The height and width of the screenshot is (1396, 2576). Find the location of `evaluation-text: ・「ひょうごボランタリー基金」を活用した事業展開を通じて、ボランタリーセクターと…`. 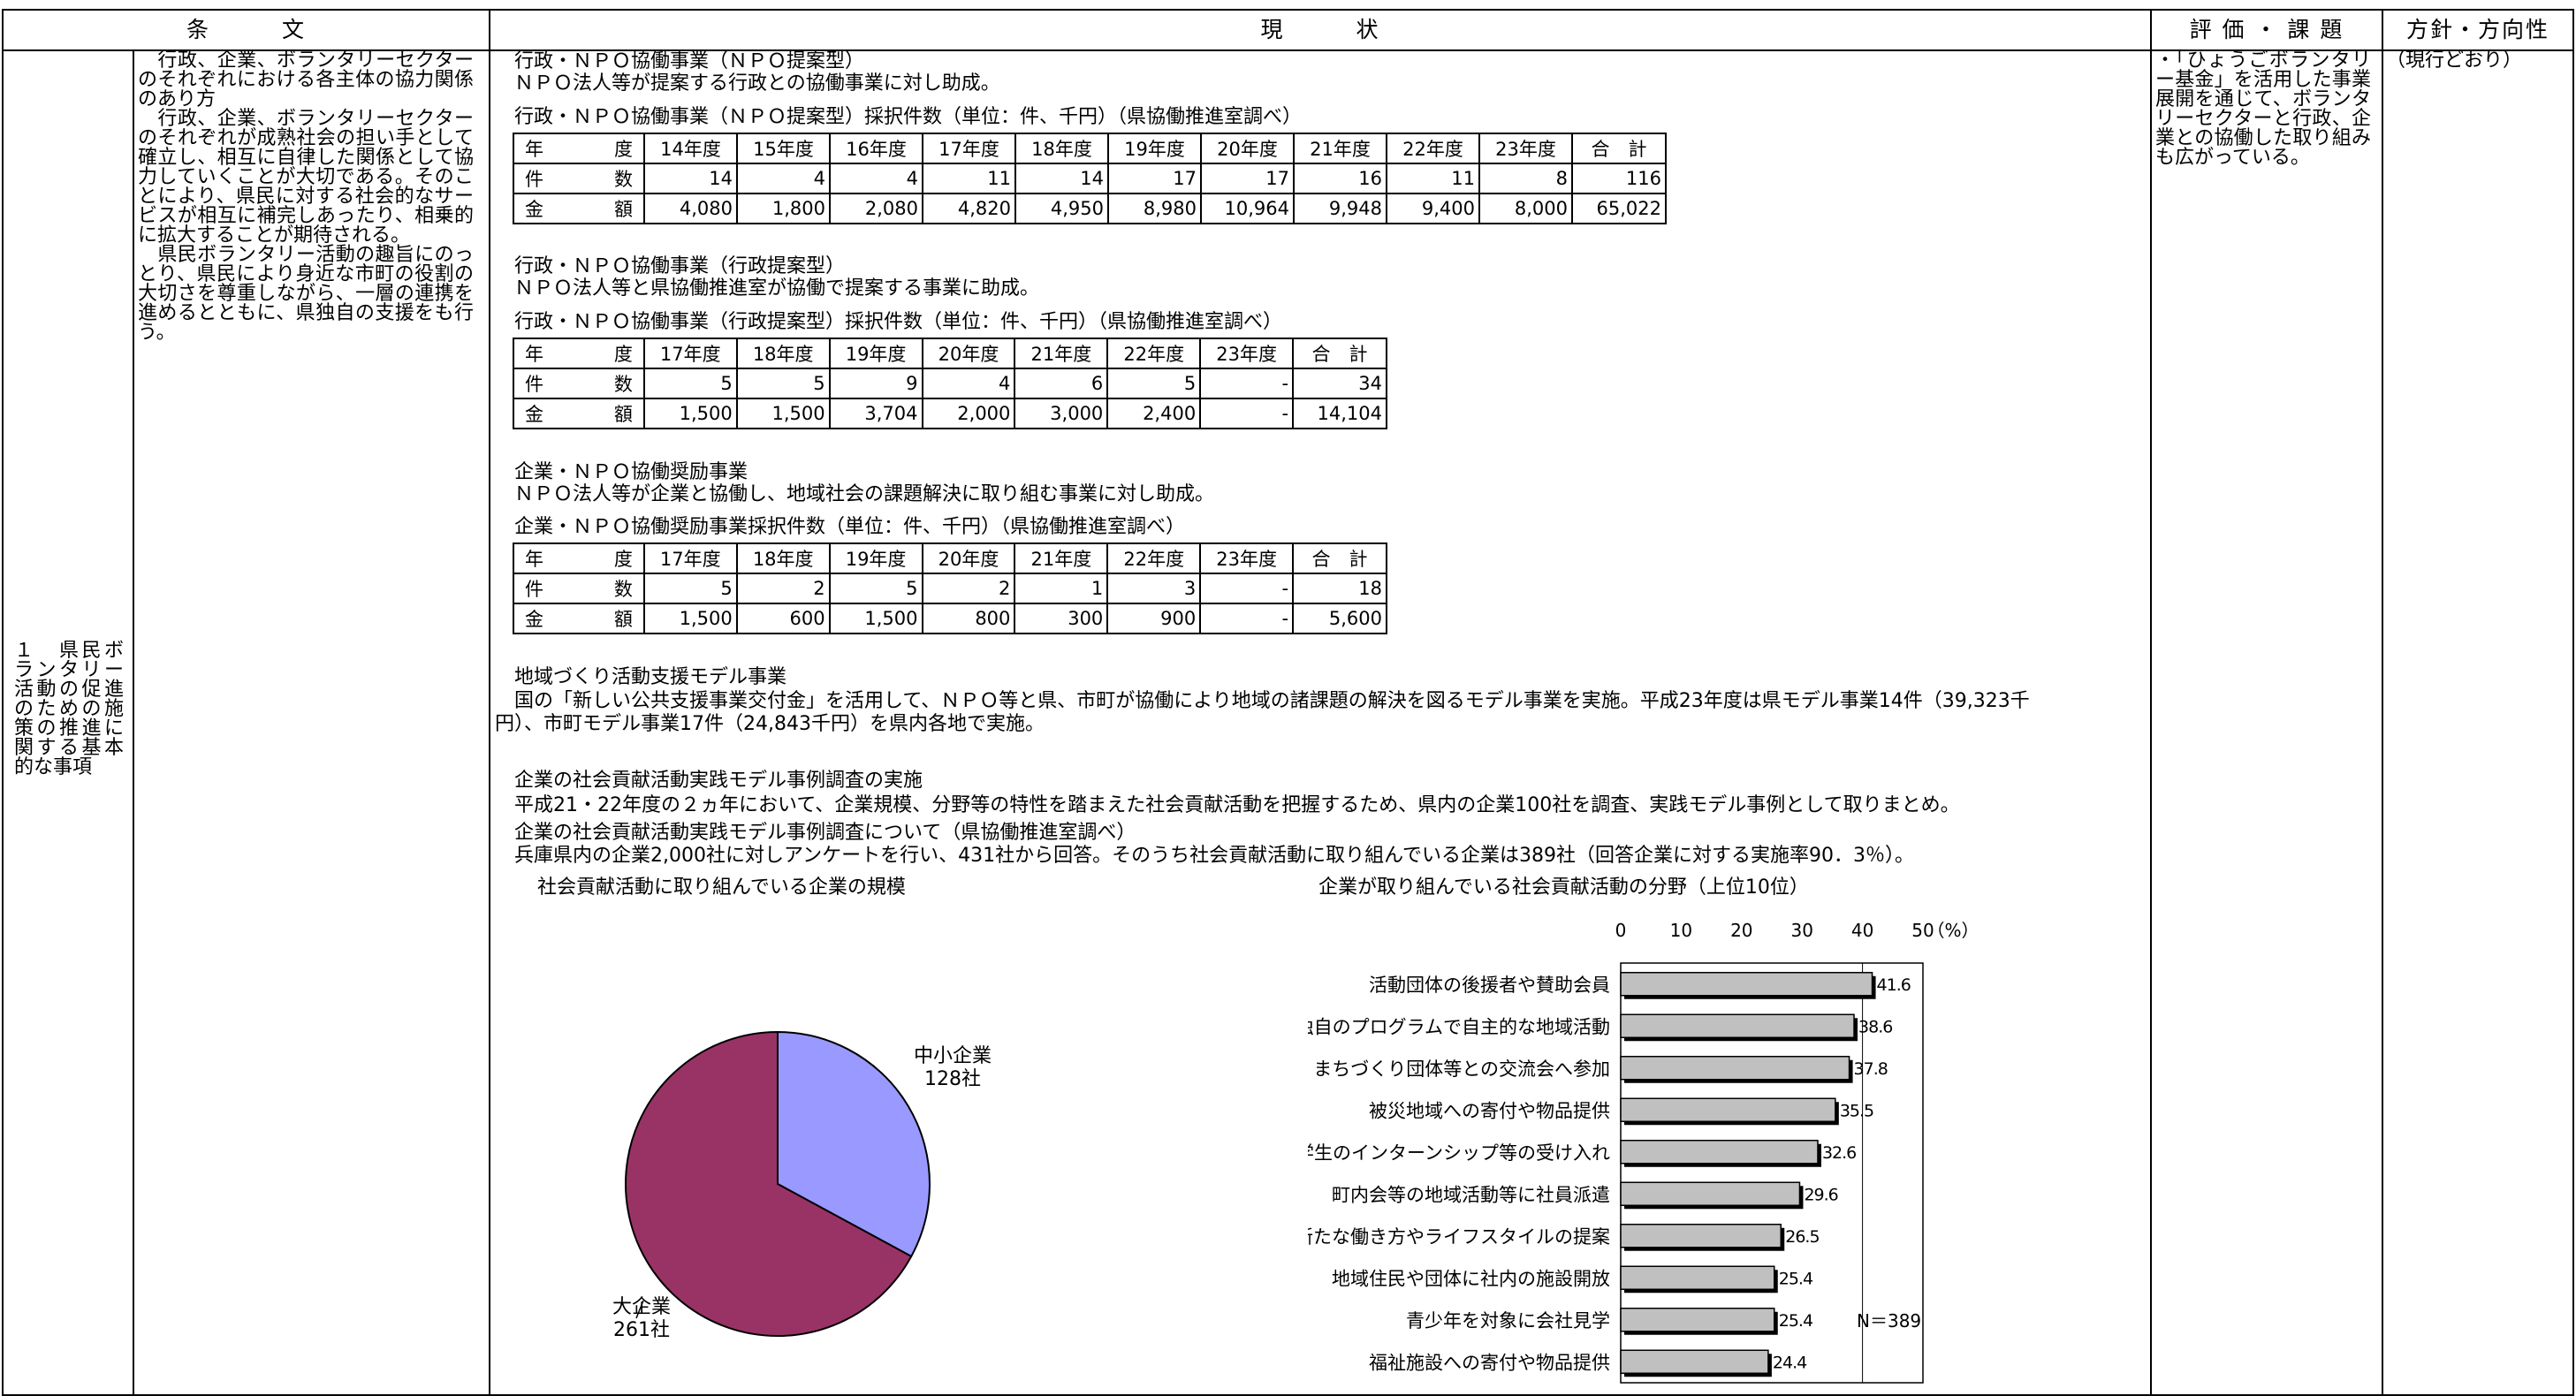

evaluation-text: ・「ひょうごボランタリー基金」を活用した事業展開を通じて、ボランタリーセクターと… is located at coordinates (2263, 109).